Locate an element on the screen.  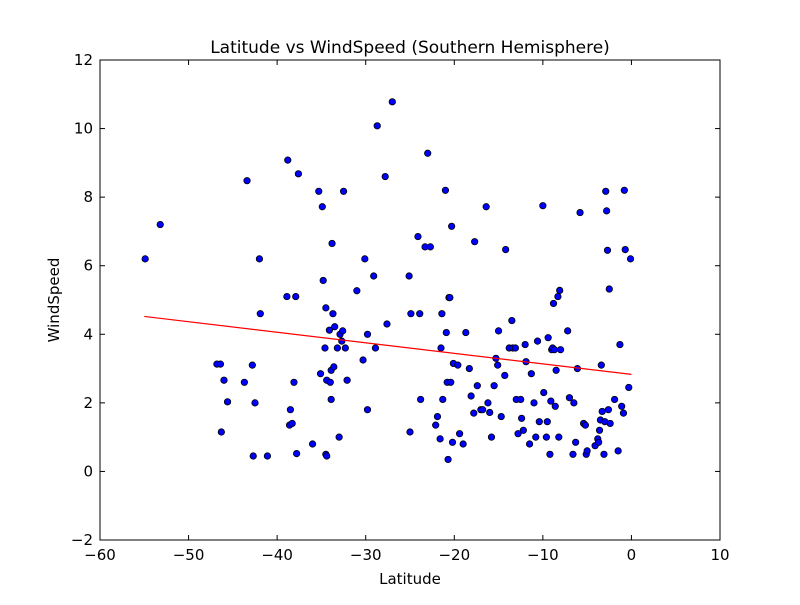
y-tick-label: 2 is located at coordinates (88, 403).